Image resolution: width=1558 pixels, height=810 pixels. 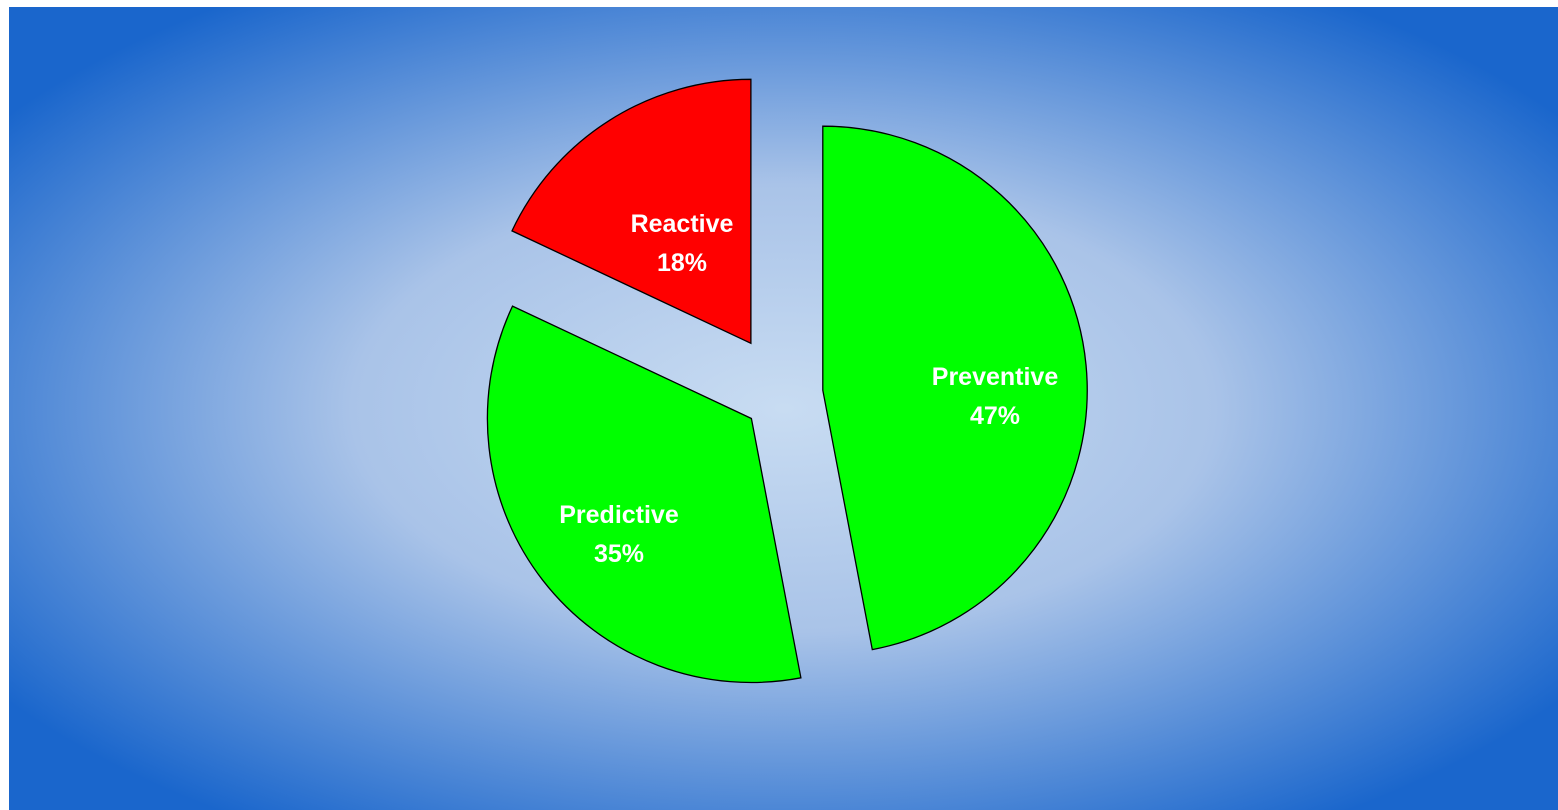 I want to click on slice-label-name-predictive: Predictive, so click(x=619, y=515).